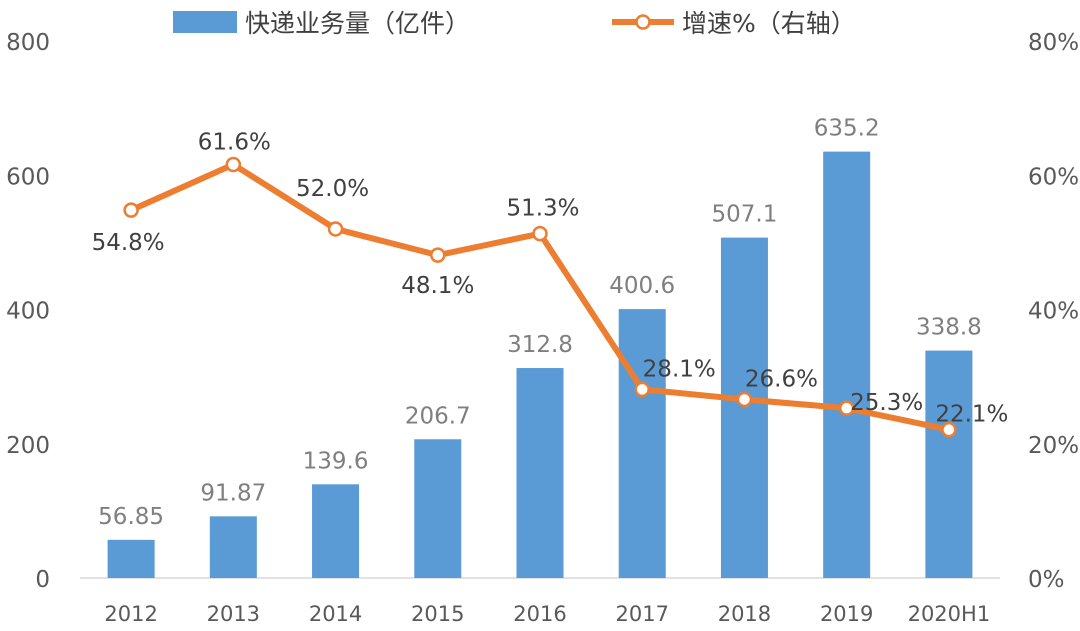  Describe the element at coordinates (745, 215) in the screenshot. I see `bar-value-label: 507.1` at that location.